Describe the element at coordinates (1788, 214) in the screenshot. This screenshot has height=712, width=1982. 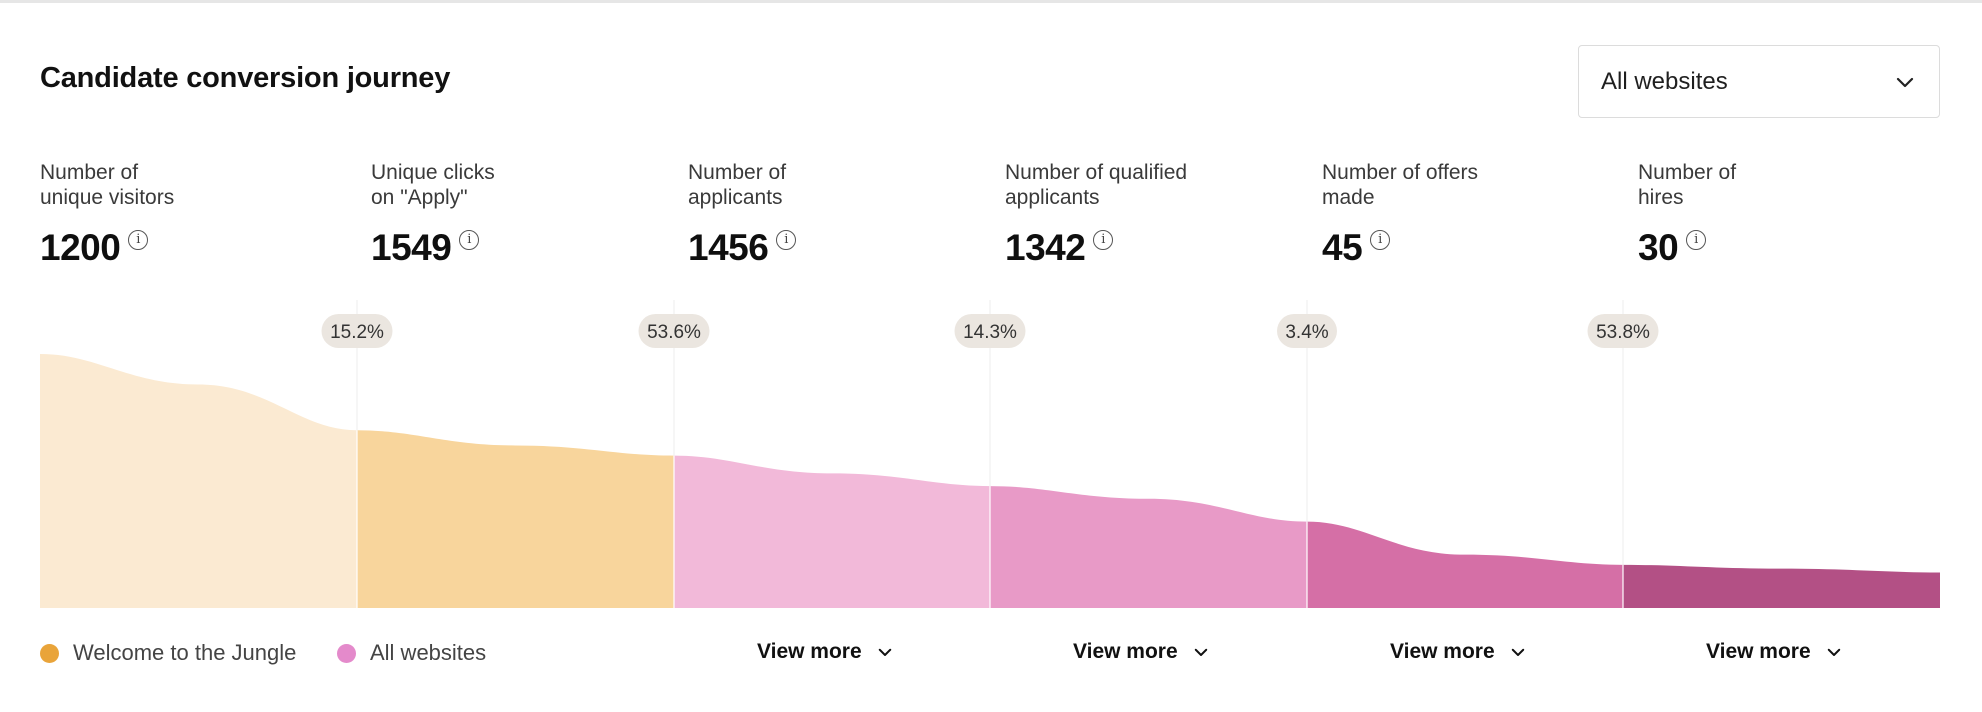
I see `stage-hires: Number of hires 30 i` at that location.